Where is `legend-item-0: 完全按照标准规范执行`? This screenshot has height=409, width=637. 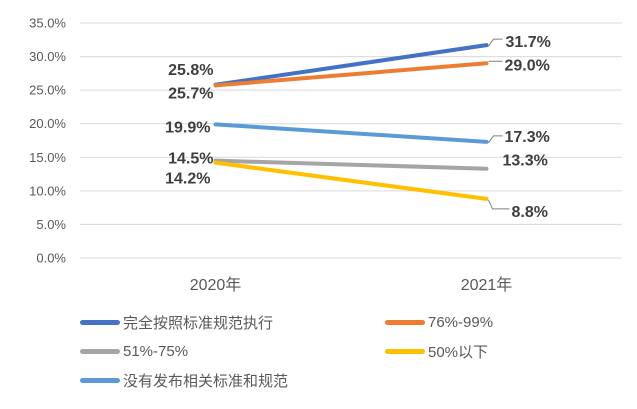
legend-item-0: 完全按照标准规范执行 is located at coordinates (232, 322).